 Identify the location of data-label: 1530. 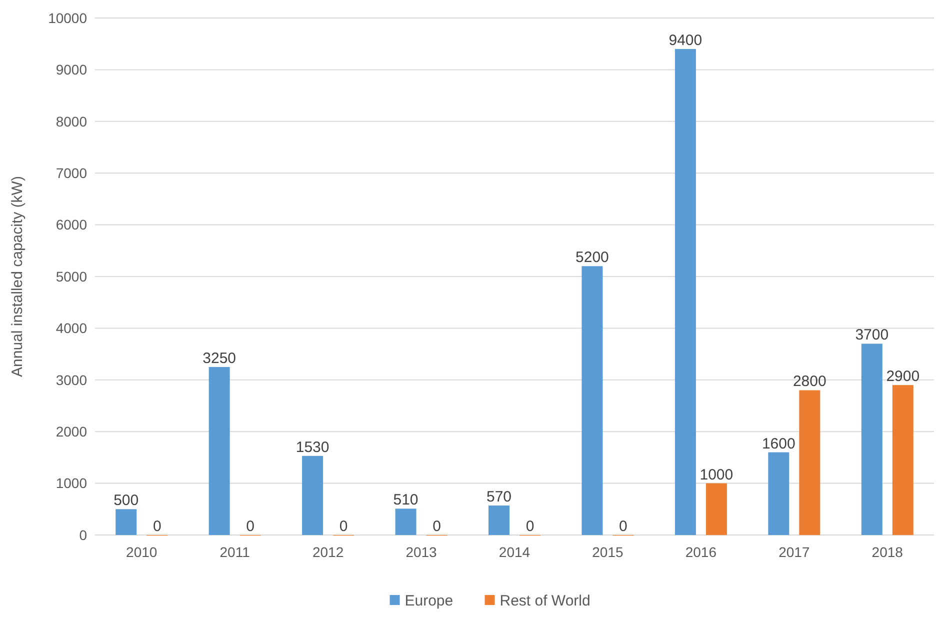
(313, 447).